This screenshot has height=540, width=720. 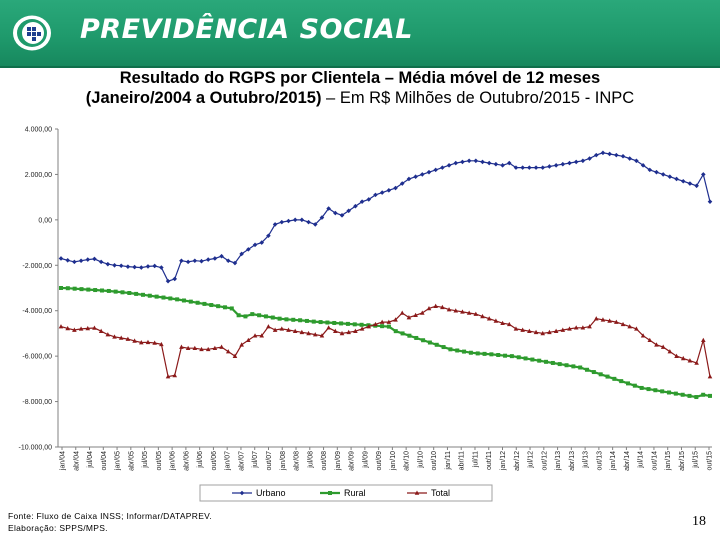 I want to click on x-tick-label: jan/08, so click(x=283, y=461).